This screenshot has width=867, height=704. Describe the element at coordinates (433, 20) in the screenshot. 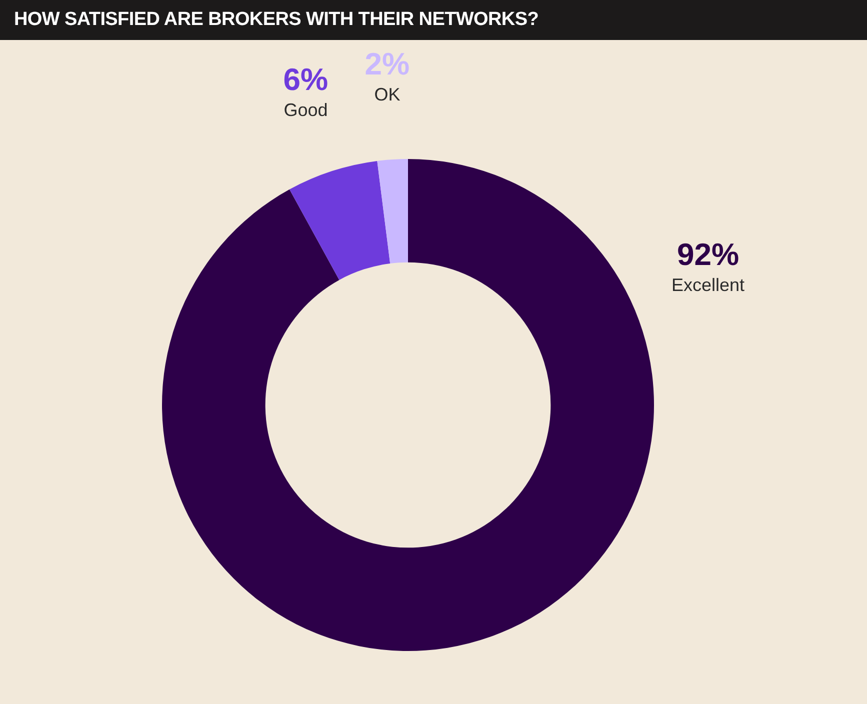

I see `chart-title: HOW SATISFIED ARE BROKERS WITH THEIR NETWORKS?` at that location.